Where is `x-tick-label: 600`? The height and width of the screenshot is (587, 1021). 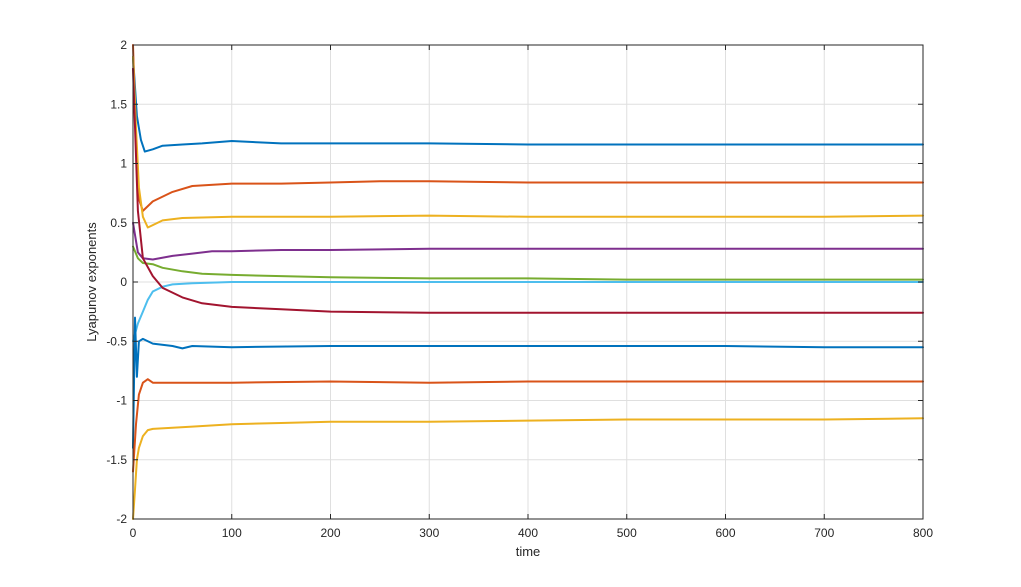
x-tick-label: 600 is located at coordinates (725, 533).